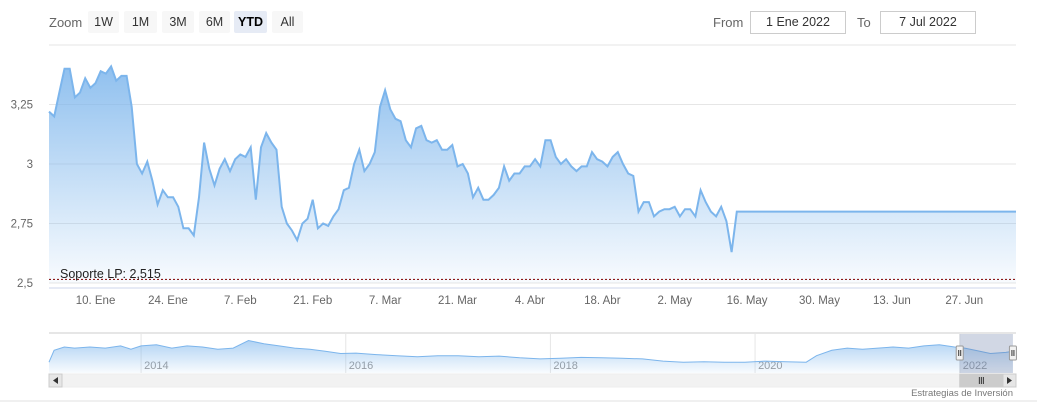 The width and height of the screenshot is (1037, 418). Describe the element at coordinates (287, 22) in the screenshot. I see `zoom-all-button: All` at that location.